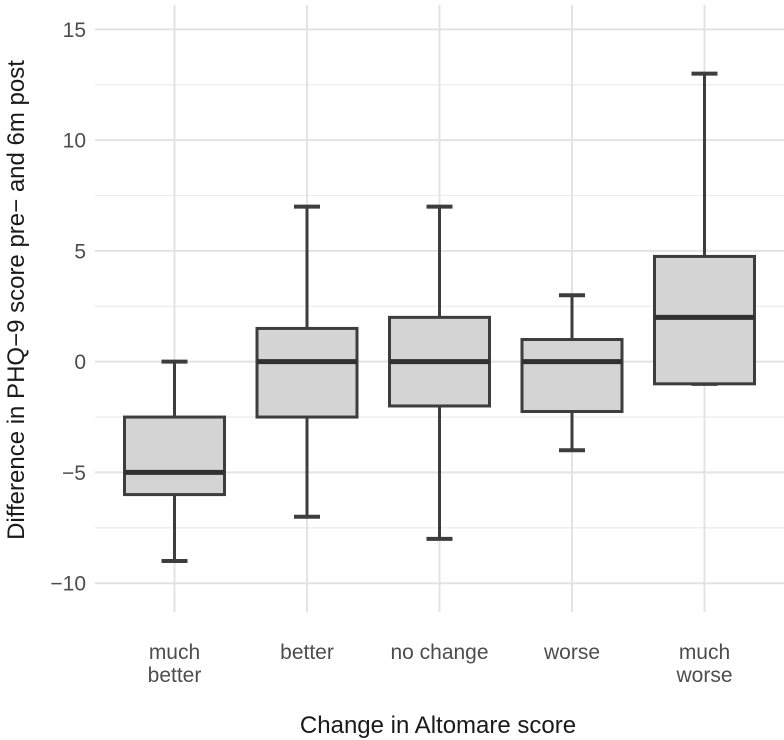  I want to click on boxplot-no-change, so click(439, 372).